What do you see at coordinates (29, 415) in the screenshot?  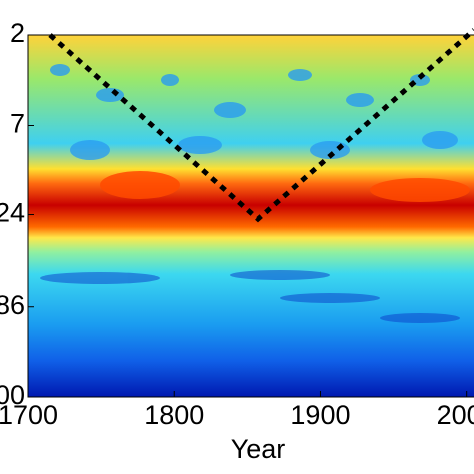 I see `x-tick-label: 1700` at bounding box center [29, 415].